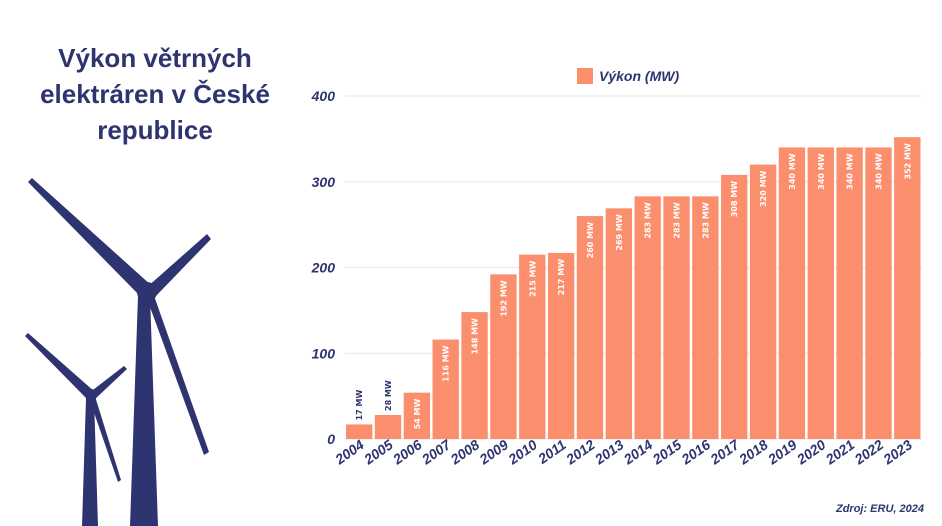 This screenshot has width=942, height=526. Describe the element at coordinates (532, 278) in the screenshot. I see `data-label: 215 MW` at that location.